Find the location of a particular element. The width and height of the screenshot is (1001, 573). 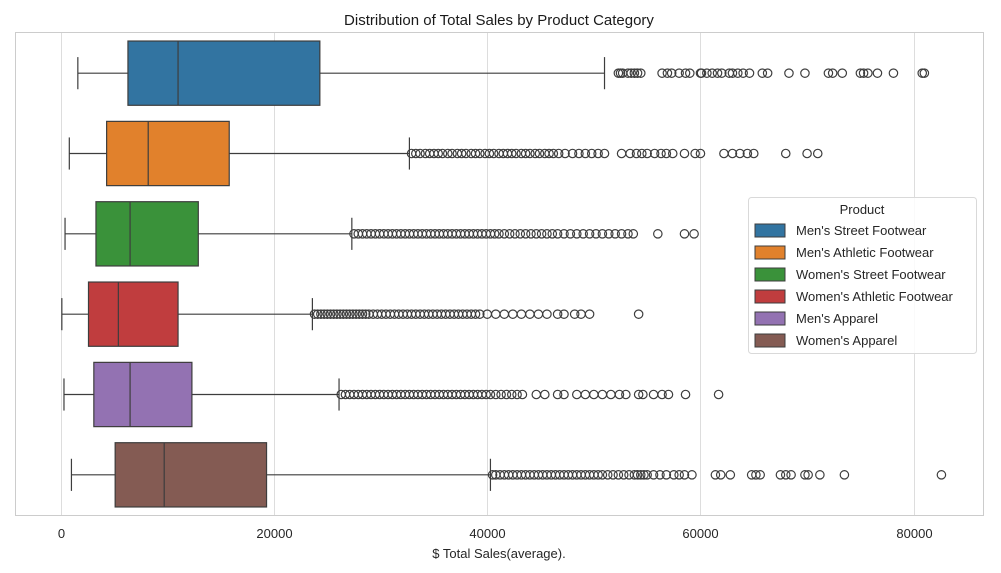

legend-label: Women's Street Footwear is located at coordinates (871, 274).